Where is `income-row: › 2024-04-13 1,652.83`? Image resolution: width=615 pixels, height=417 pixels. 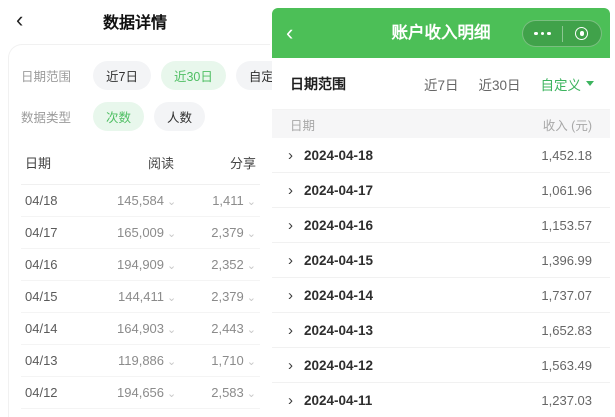
income-row: › 2024-04-13 1,652.83 is located at coordinates (441, 330).